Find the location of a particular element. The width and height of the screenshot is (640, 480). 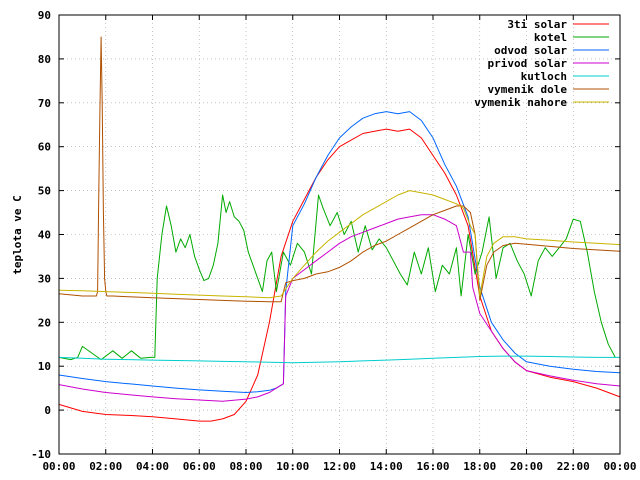

y-tick-label: 90 is located at coordinates (44, 15).